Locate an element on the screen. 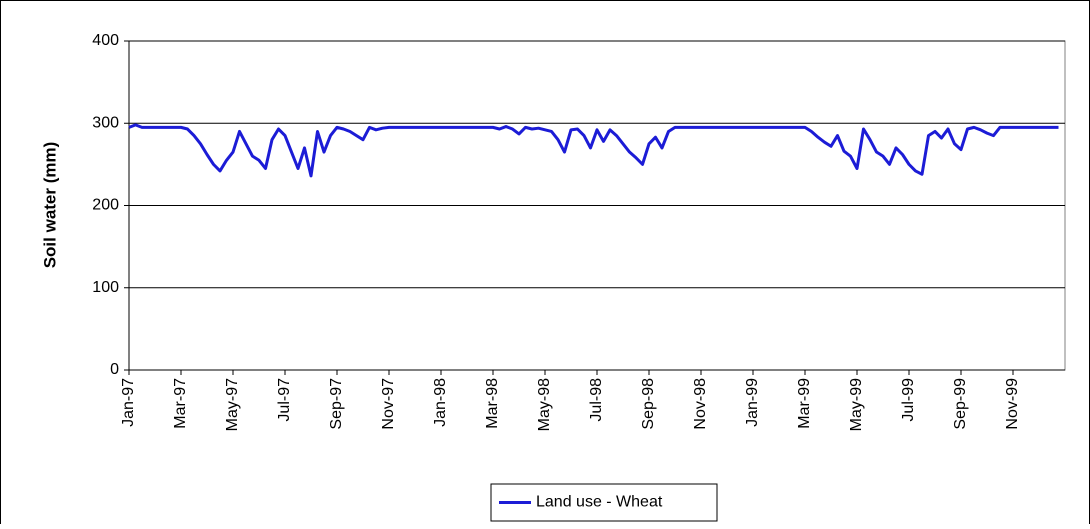 This screenshot has width=1090, height=529. x-tick-label: May-99 is located at coordinates (856, 404).